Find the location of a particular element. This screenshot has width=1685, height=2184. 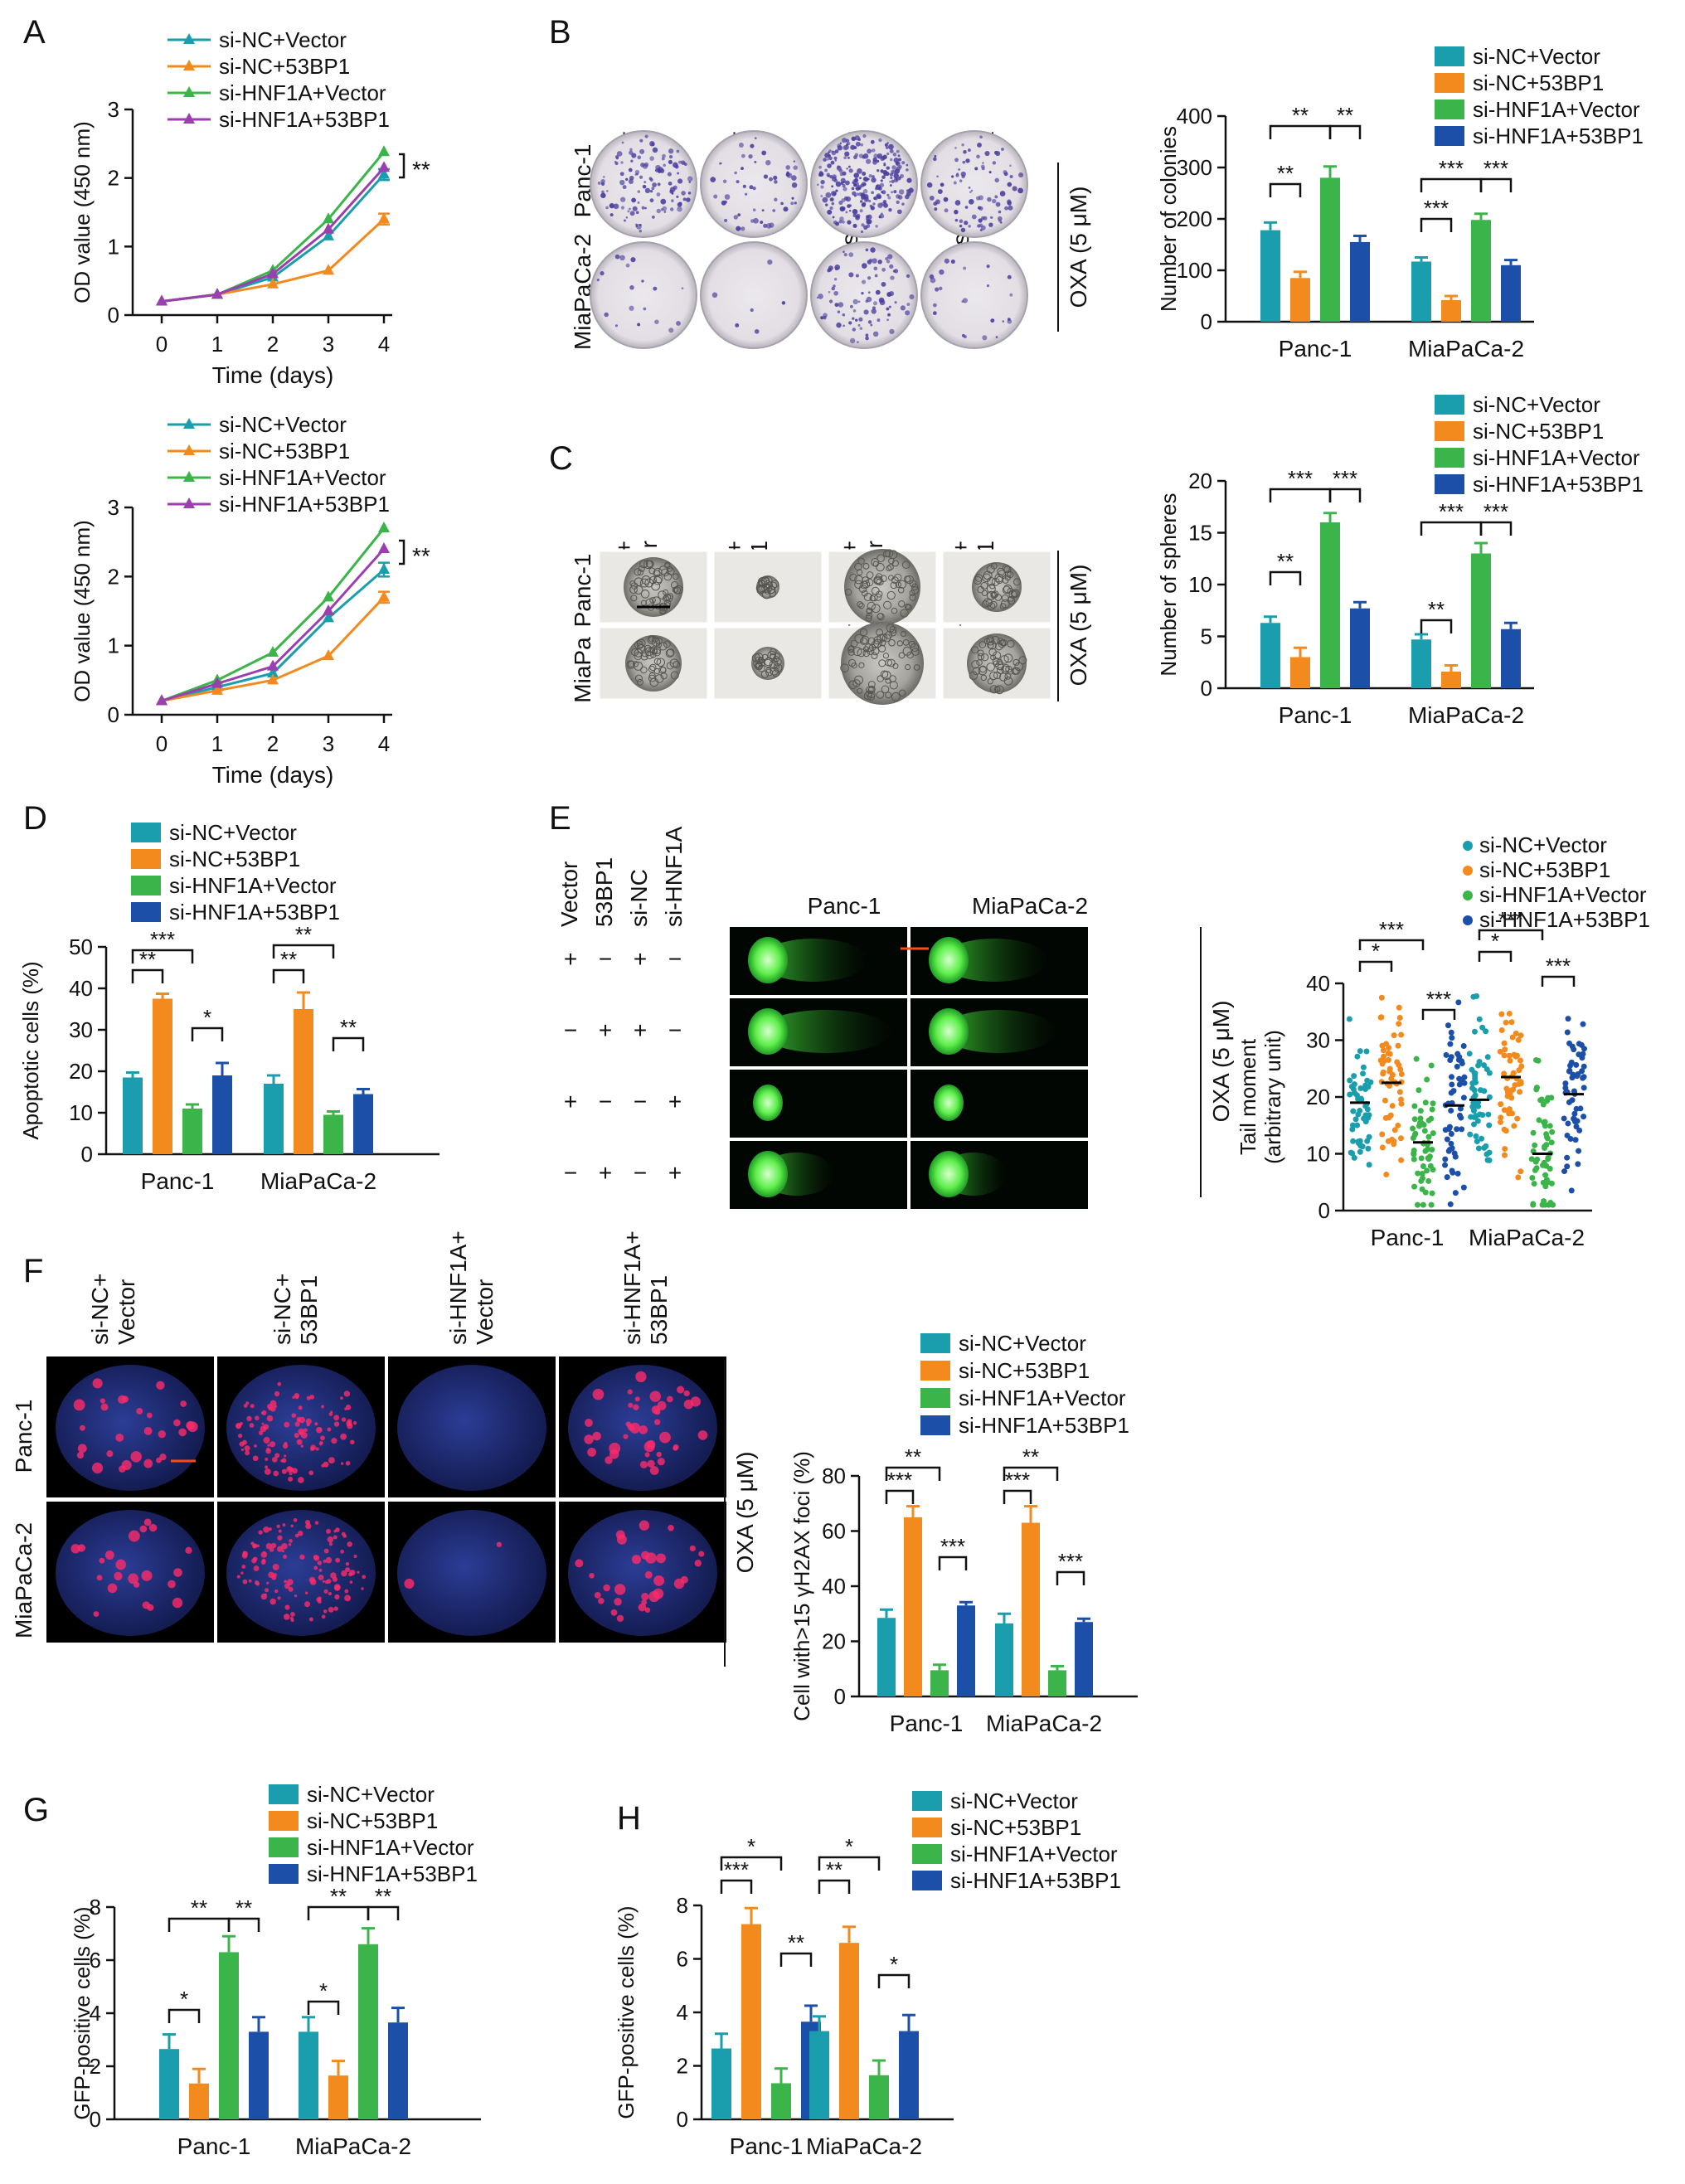

legend-swatch is located at coordinates (1449, 484).